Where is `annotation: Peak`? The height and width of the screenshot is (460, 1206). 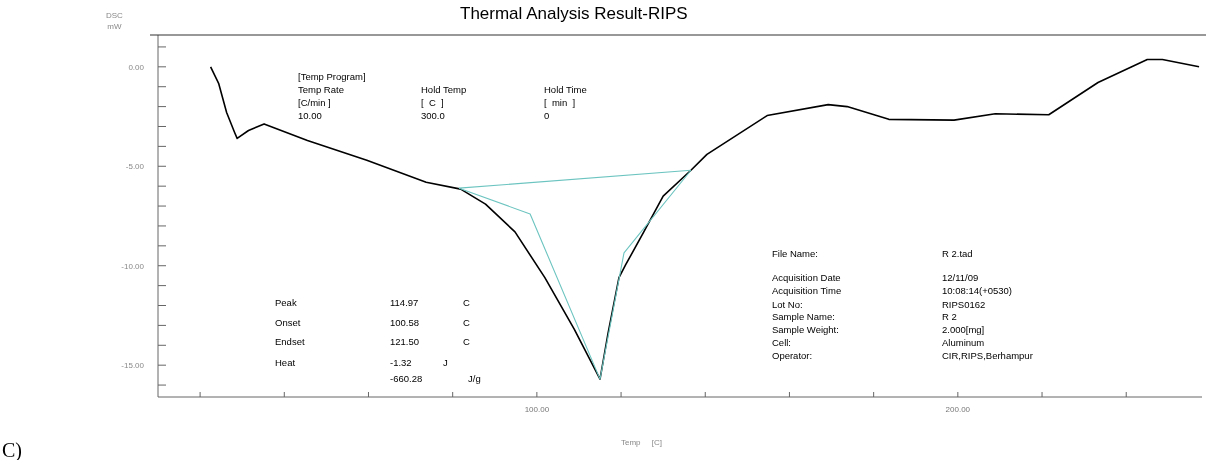
annotation: Peak is located at coordinates (286, 302).